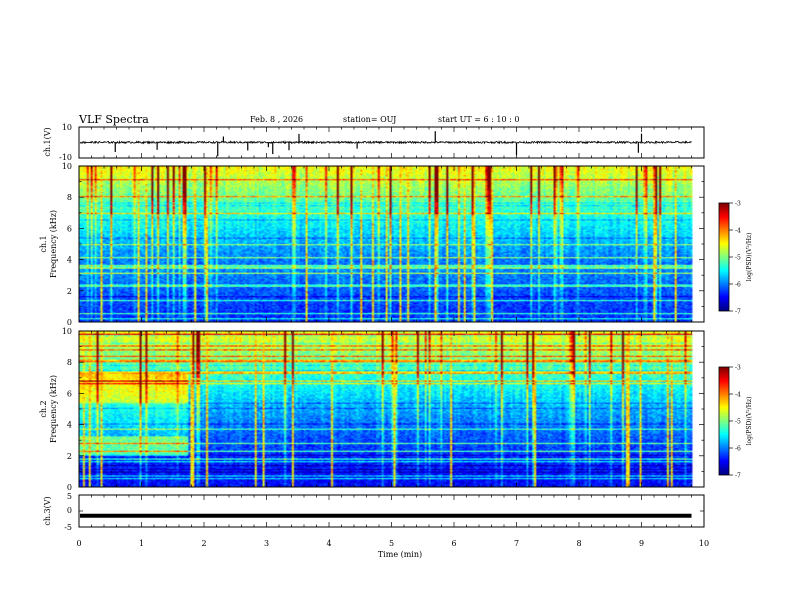 This screenshot has height=612, width=792. What do you see at coordinates (47, 141) in the screenshot?
I see `ch1-ylabel: ch.1(V)` at bounding box center [47, 141].